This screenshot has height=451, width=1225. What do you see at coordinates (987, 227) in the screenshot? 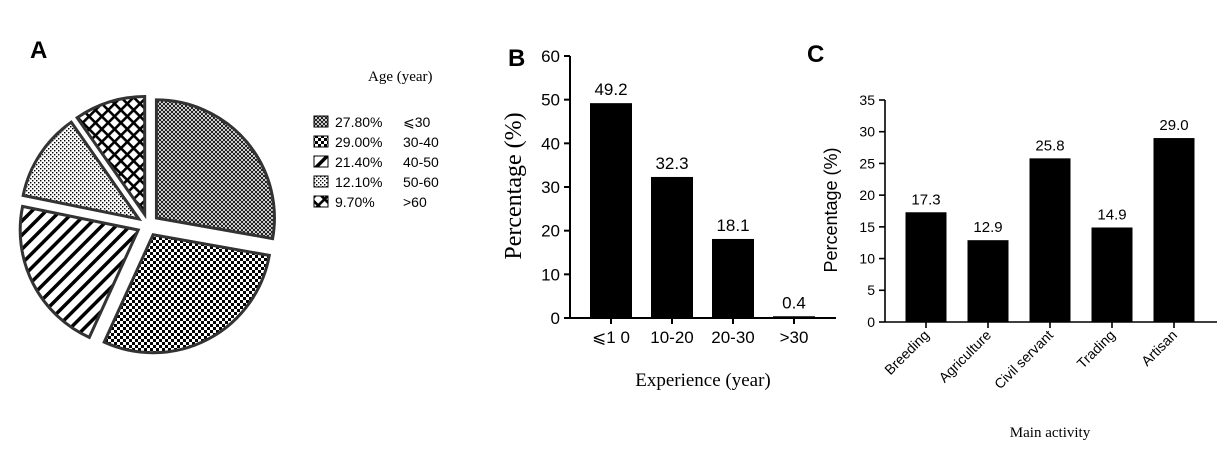
I see `bar-value-label-1: 12.9` at bounding box center [987, 227].